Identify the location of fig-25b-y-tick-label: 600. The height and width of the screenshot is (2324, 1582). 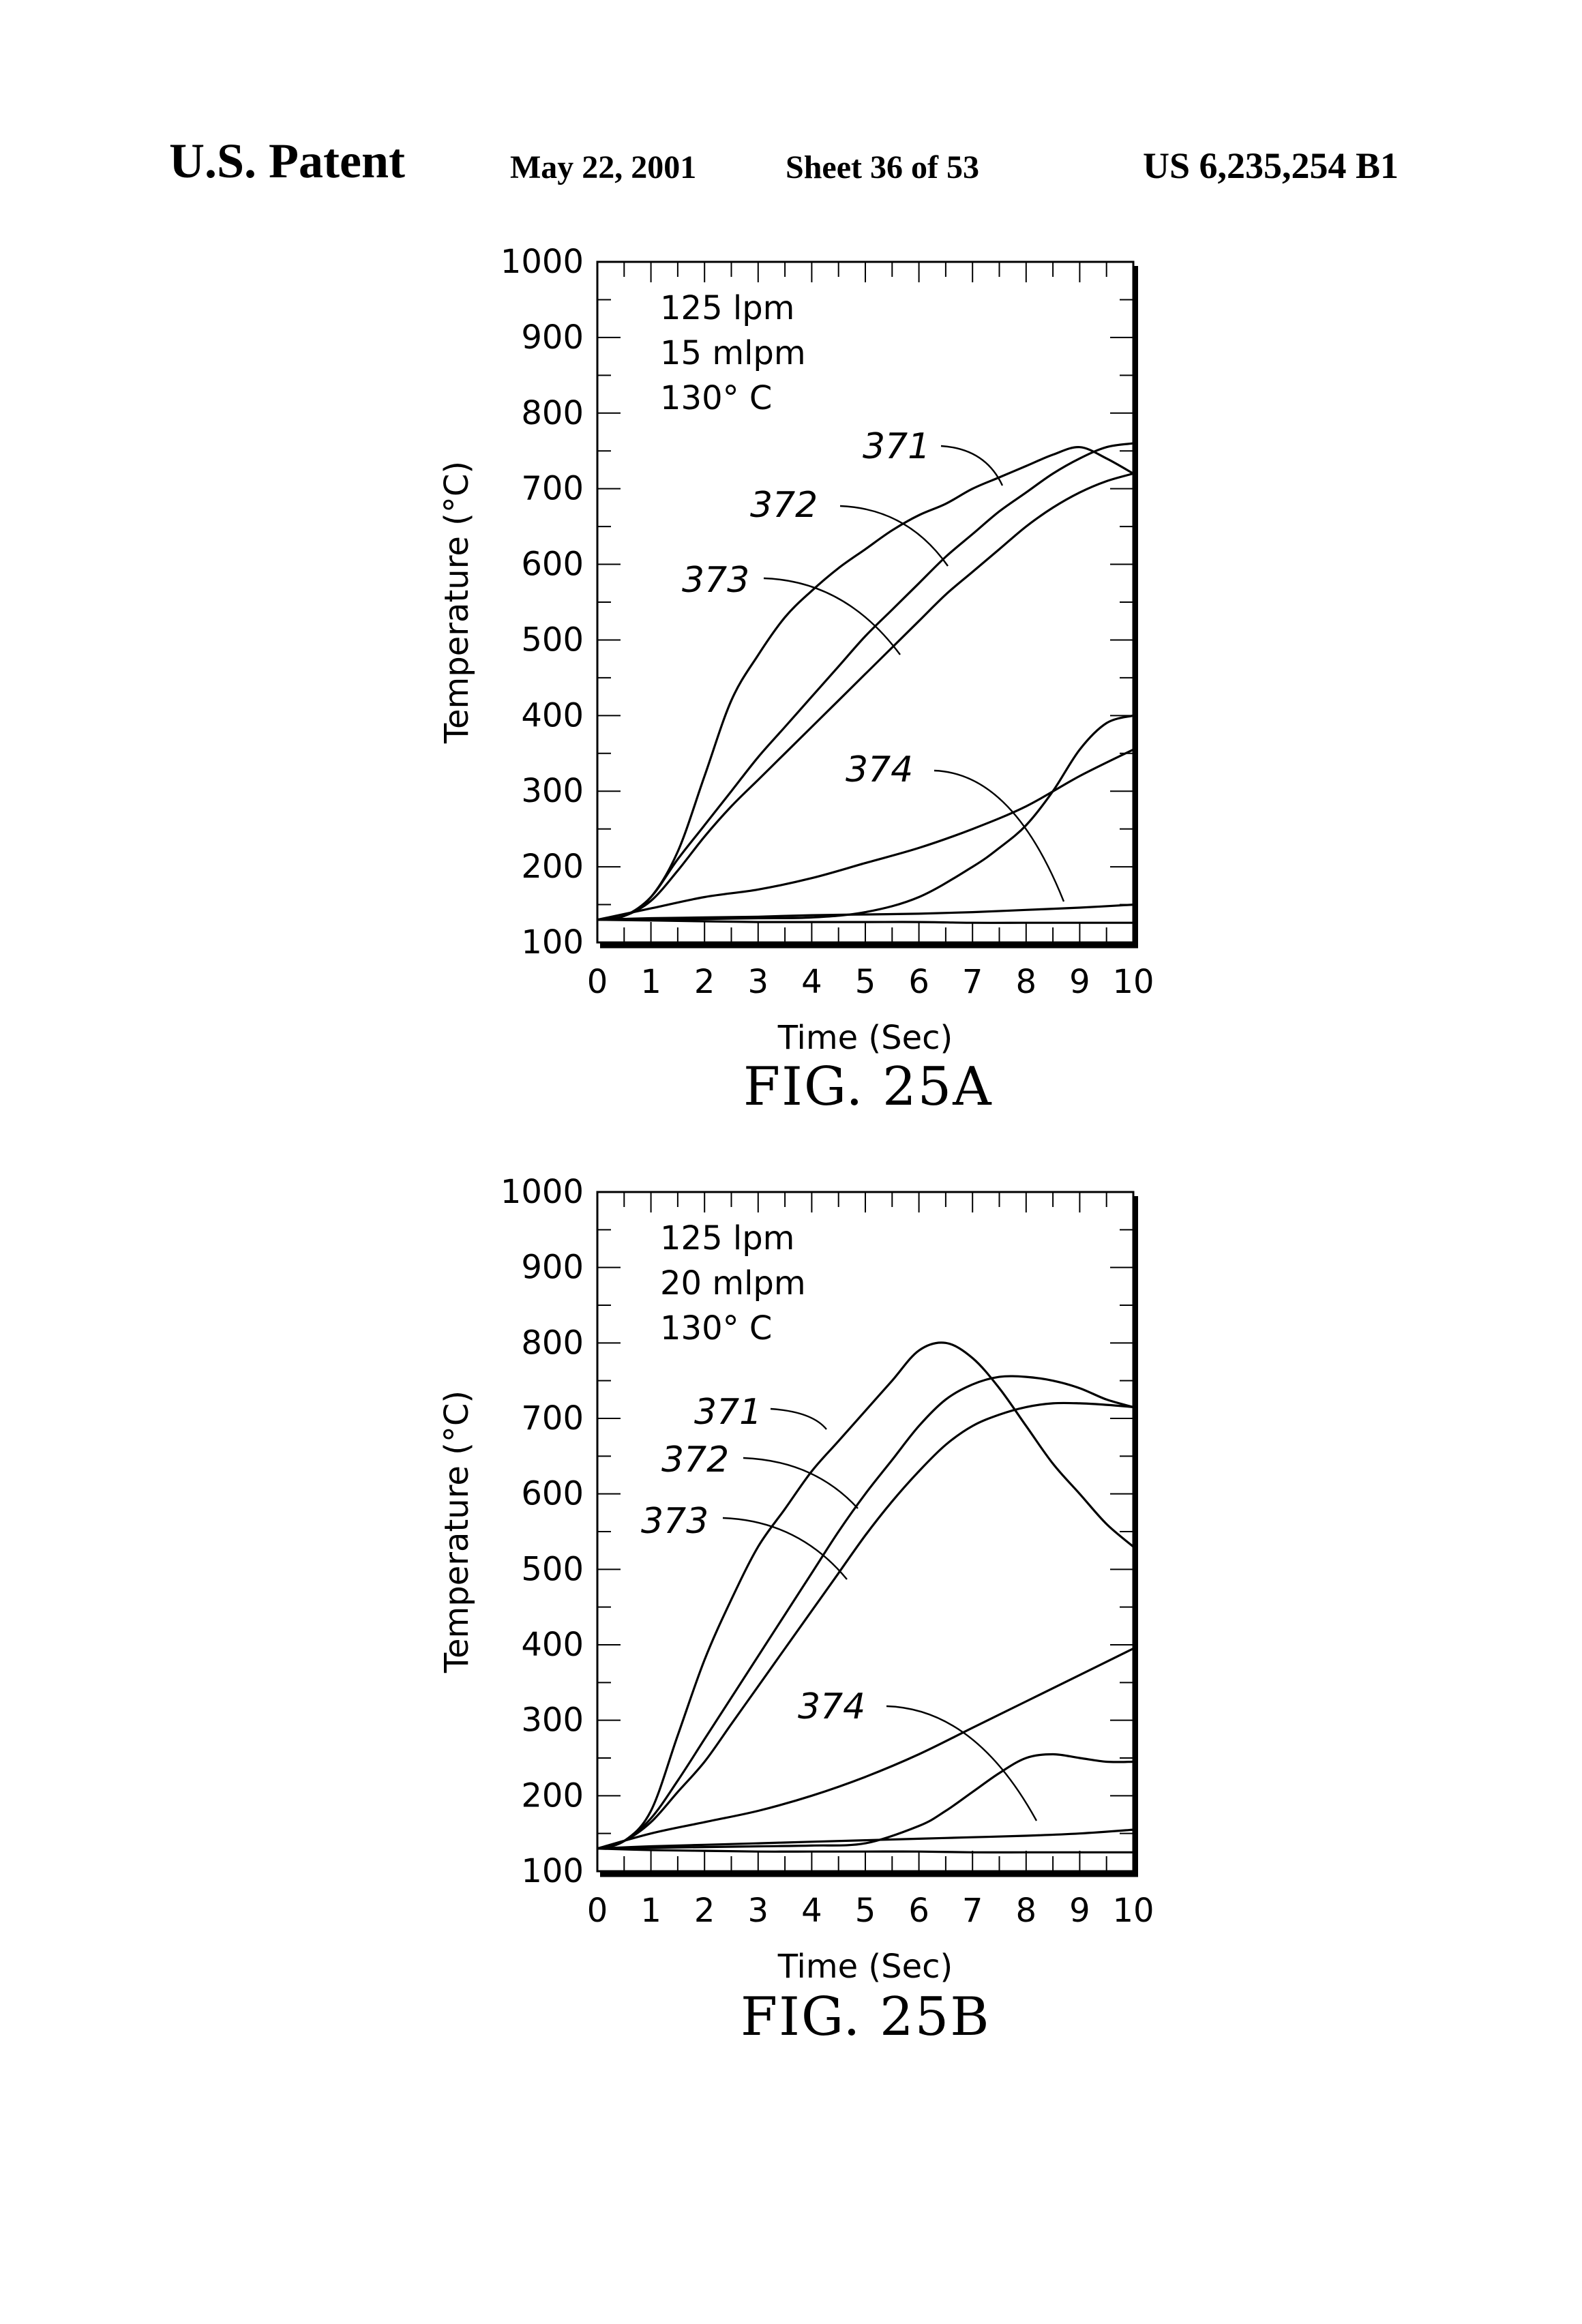
(552, 1494).